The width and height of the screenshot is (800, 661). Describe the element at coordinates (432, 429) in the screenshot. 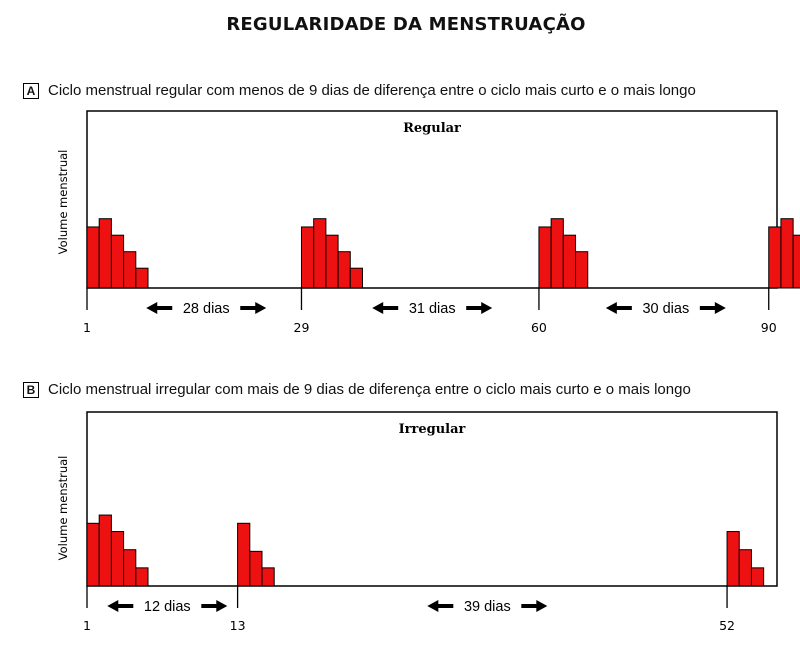

I see `chart-title: Irregular` at that location.